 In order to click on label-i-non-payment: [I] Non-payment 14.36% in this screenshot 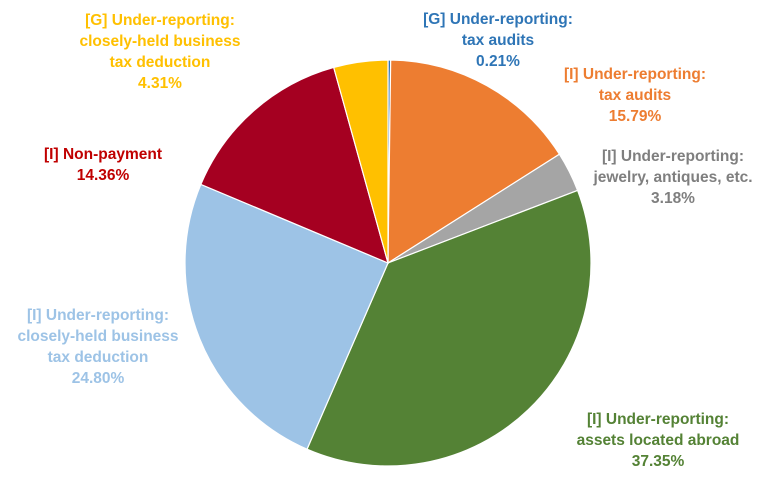, I will do `click(103, 165)`.